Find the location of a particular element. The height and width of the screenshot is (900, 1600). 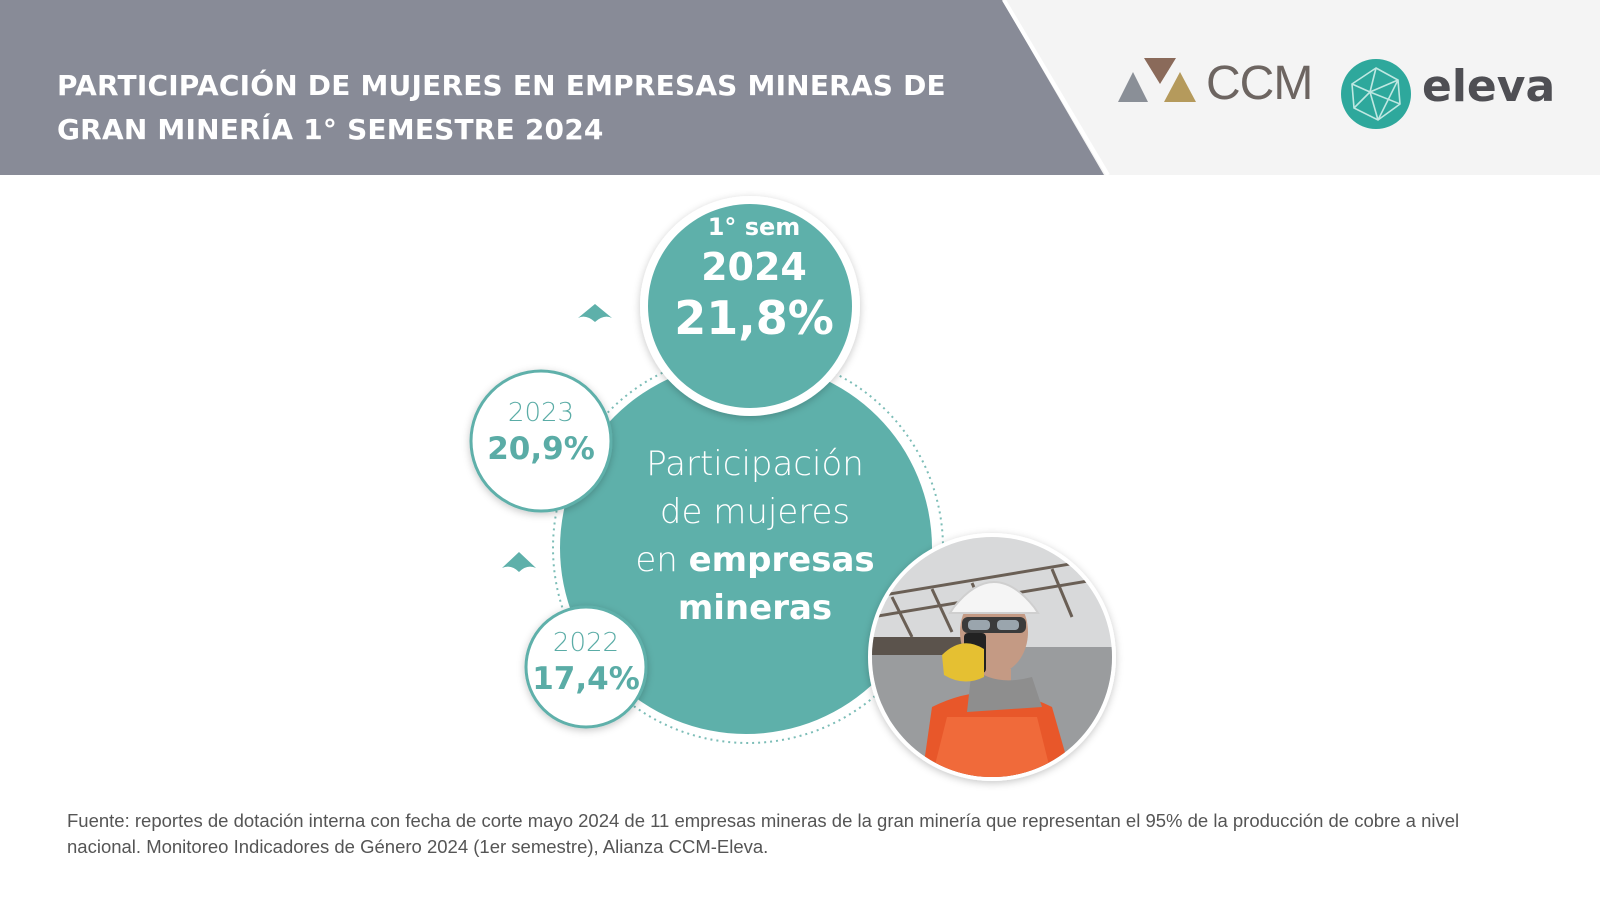

stat-2023-value: 20,9% is located at coordinates (541, 449).